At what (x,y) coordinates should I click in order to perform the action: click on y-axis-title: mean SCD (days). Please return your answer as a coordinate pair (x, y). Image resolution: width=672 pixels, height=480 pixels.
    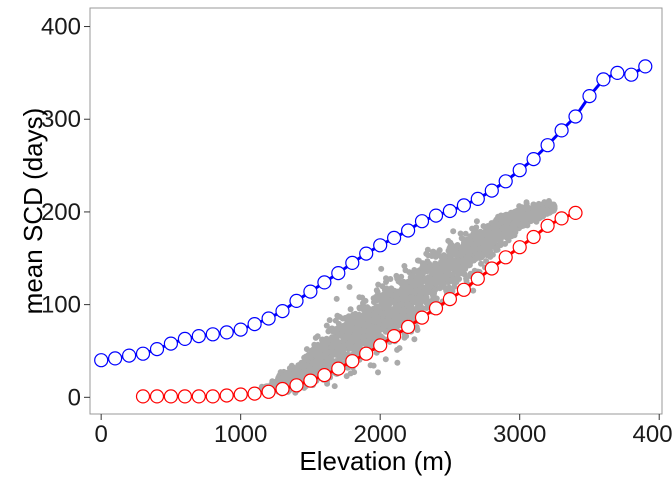
    Looking at the image, I should click on (33, 211).